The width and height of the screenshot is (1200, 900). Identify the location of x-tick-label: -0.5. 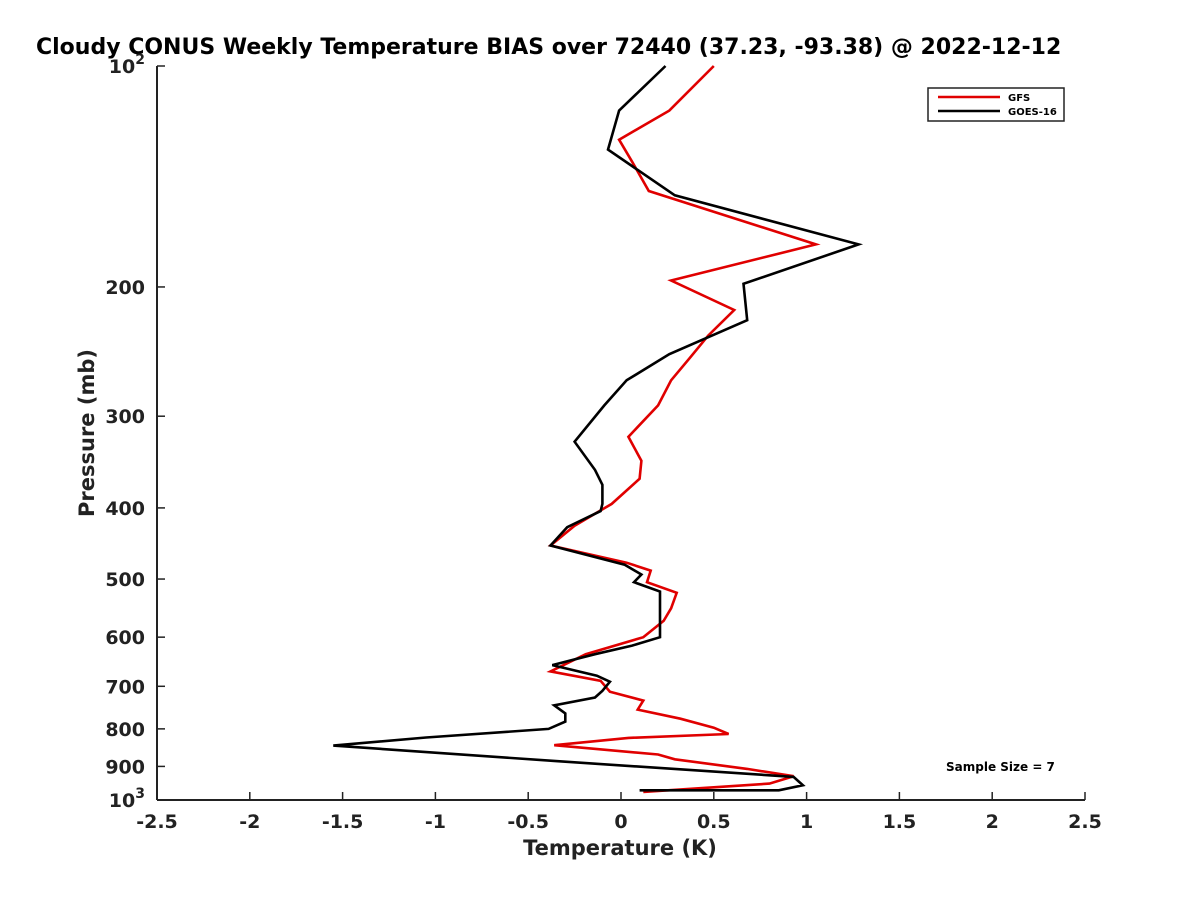
(528, 822).